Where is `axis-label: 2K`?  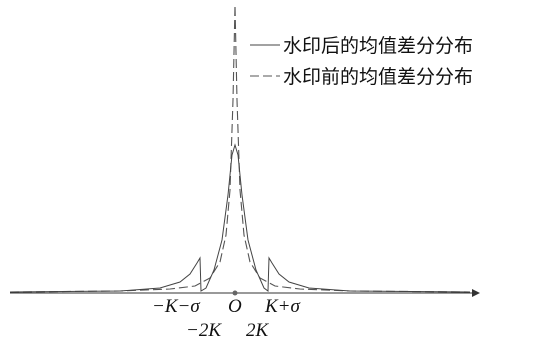 axis-label: 2K is located at coordinates (258, 330).